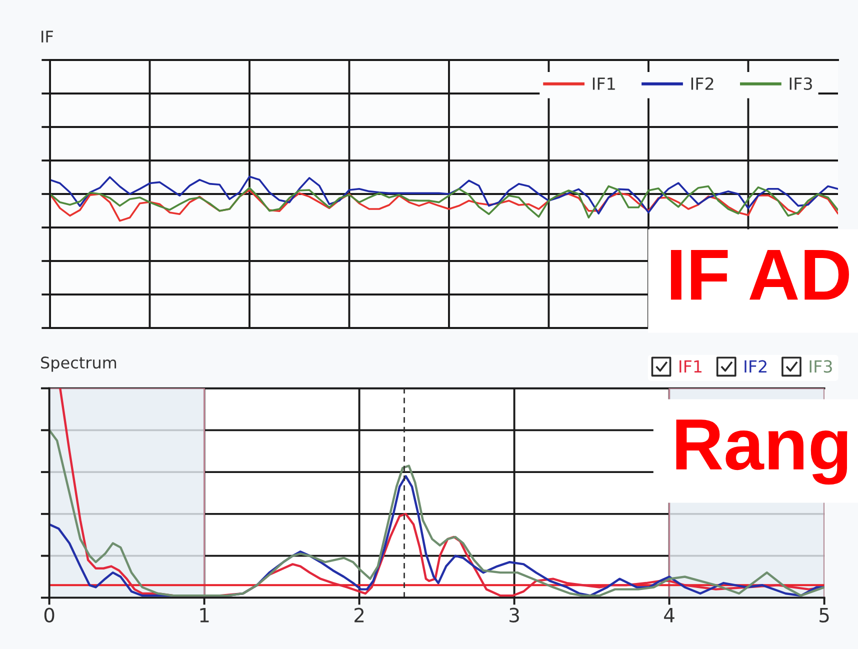 This screenshot has width=858, height=649. I want to click on x-tick-label: 2, so click(359, 615).